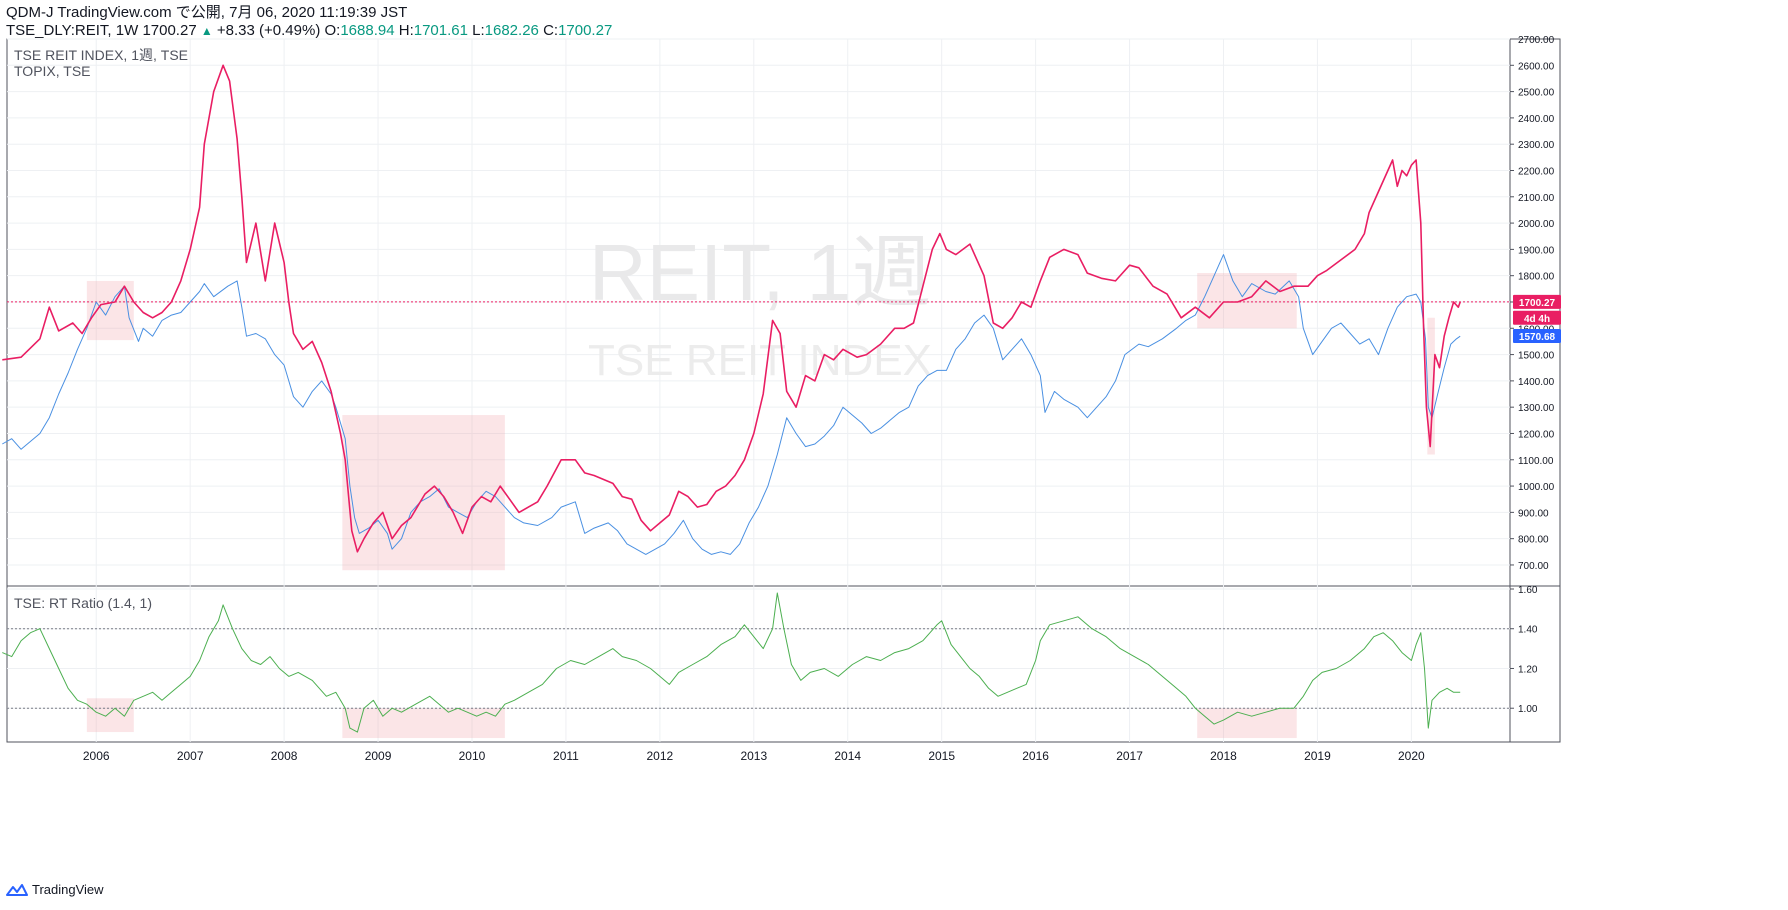 Image resolution: width=1788 pixels, height=910 pixels. What do you see at coordinates (1528, 590) in the screenshot?
I see `ratio-y-tick-label: 1.60` at bounding box center [1528, 590].